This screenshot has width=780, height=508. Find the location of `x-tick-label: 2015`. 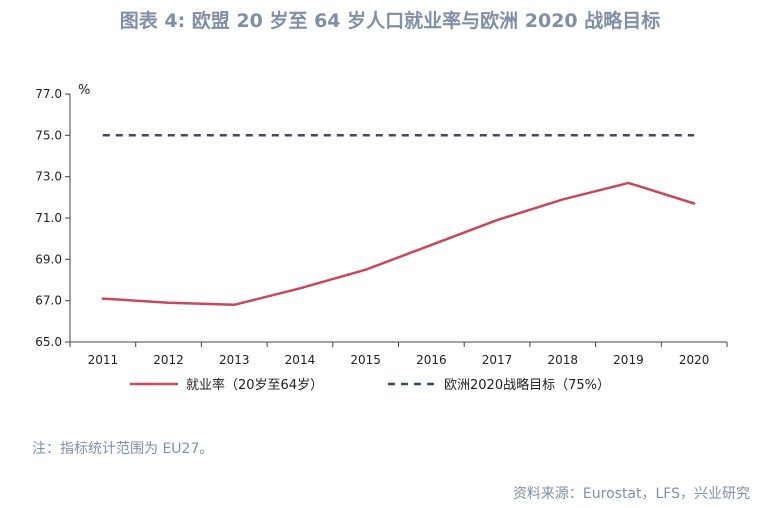

x-tick-label: 2015 is located at coordinates (365, 360).